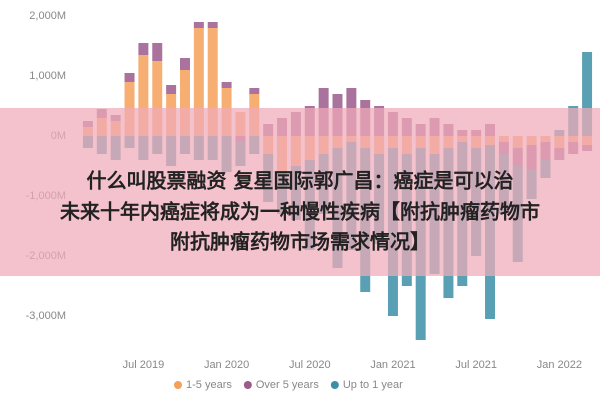 Image resolution: width=600 pixels, height=400 pixels. Describe the element at coordinates (559, 365) in the screenshot. I see `x-tick-label: Jan 2022` at that location.